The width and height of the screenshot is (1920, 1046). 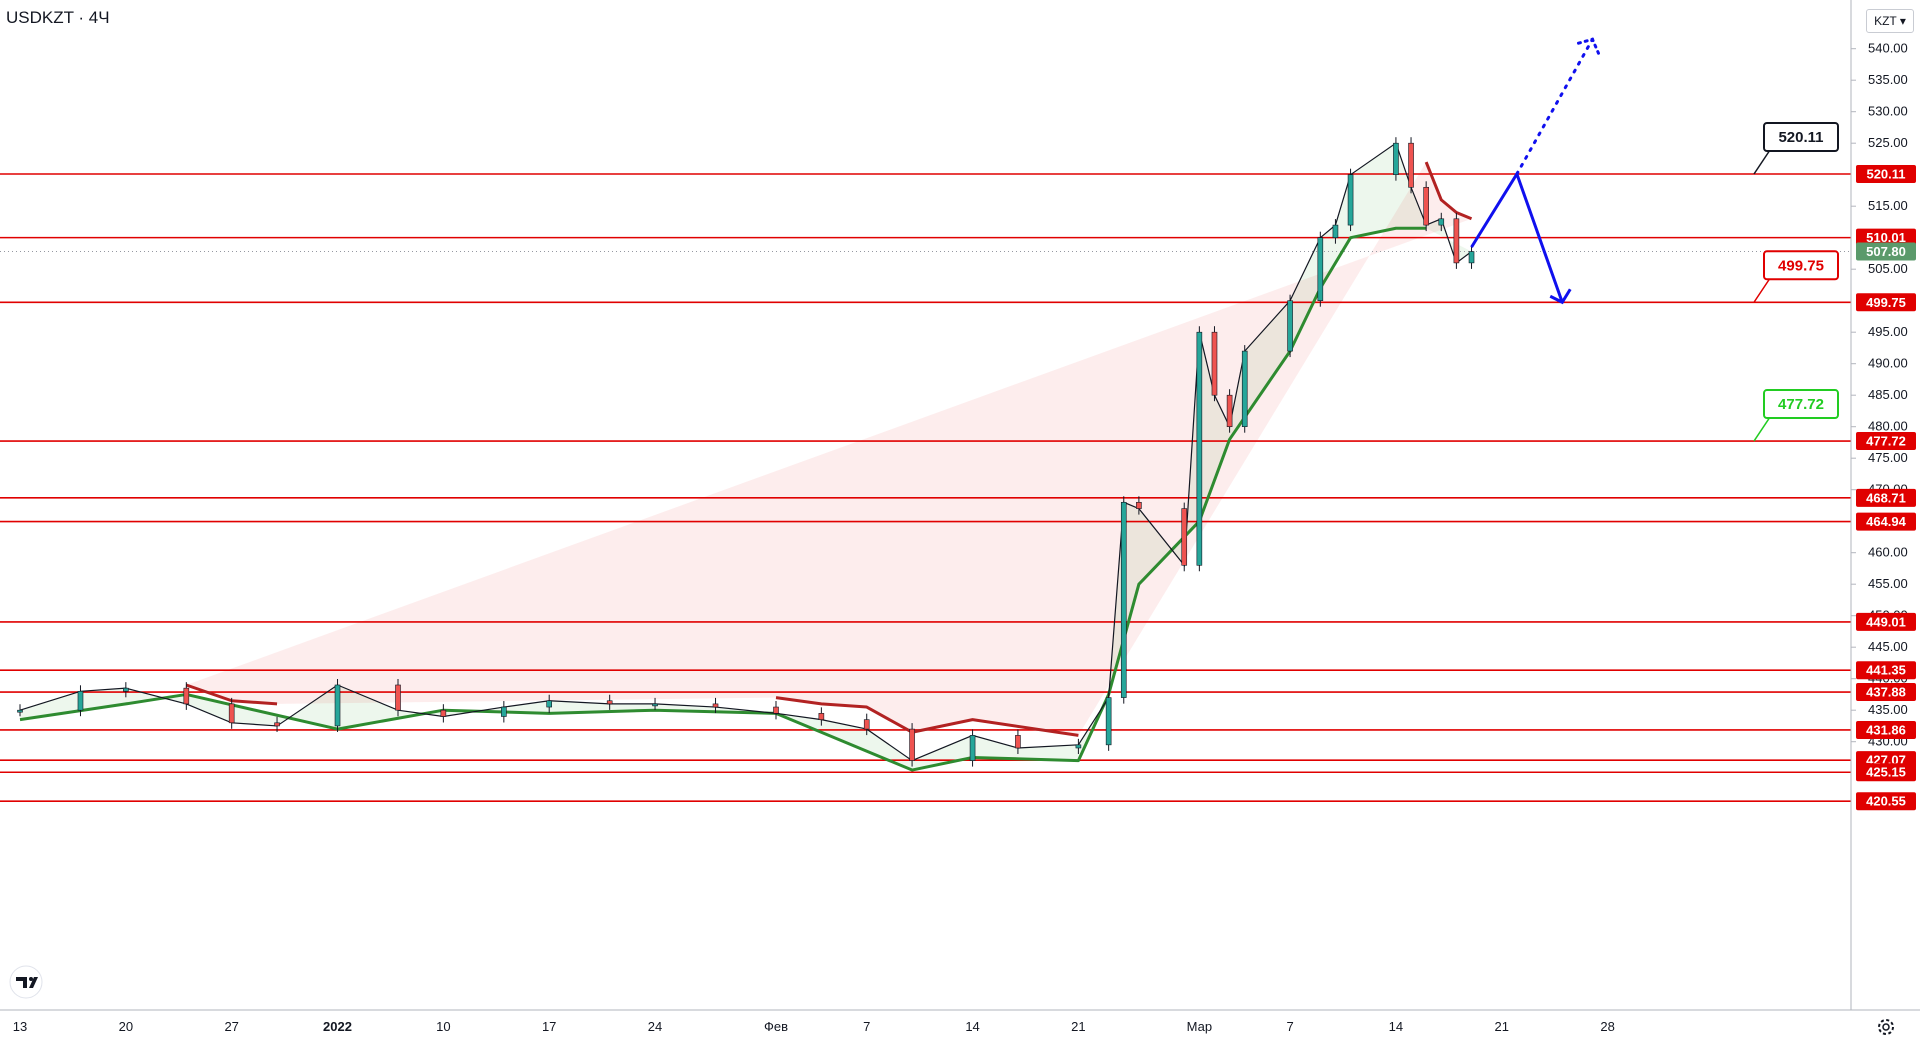 What do you see at coordinates (1886, 1027) in the screenshot?
I see `settings-gear-icon` at bounding box center [1886, 1027].